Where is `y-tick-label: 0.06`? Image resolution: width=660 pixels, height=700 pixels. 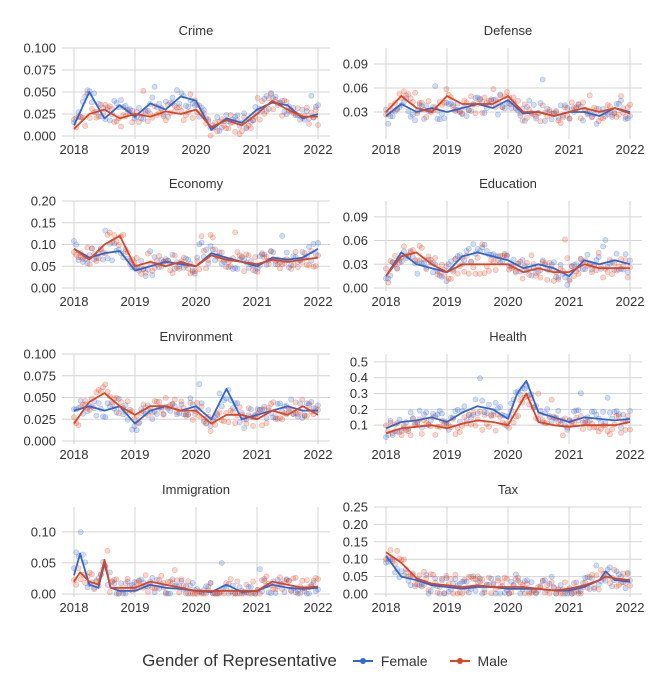 y-tick-label: 0.06 is located at coordinates (355, 88).